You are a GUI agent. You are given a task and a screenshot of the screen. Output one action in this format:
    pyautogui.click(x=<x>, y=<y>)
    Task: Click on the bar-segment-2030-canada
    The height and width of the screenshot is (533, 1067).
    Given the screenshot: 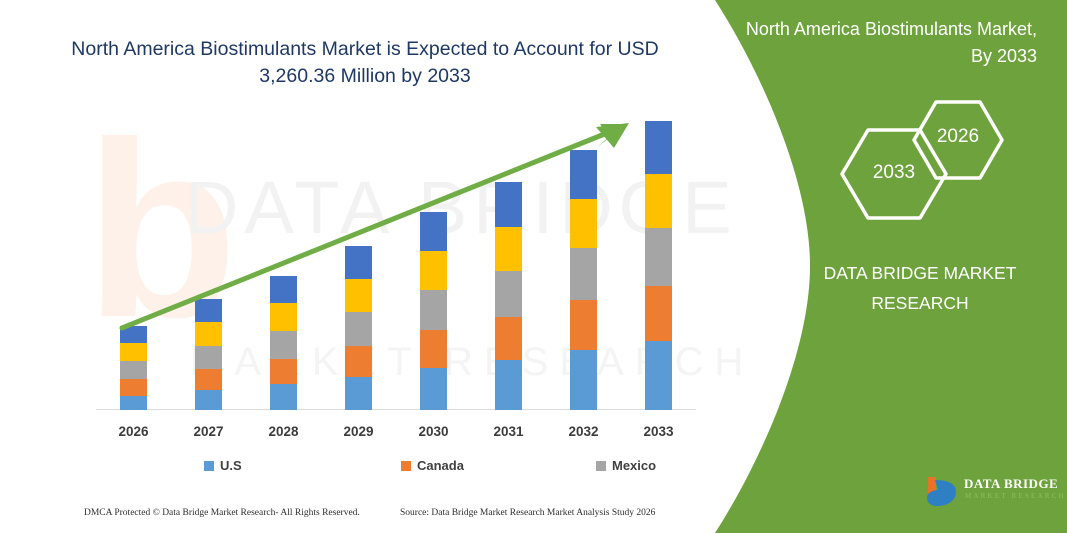 What is the action you would take?
    pyautogui.click(x=433, y=348)
    